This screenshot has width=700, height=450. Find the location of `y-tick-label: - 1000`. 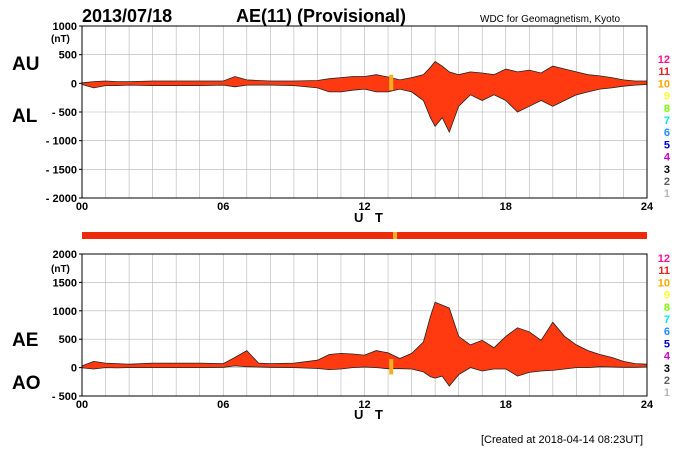

y-tick-label: - 1000 is located at coordinates (61, 142).